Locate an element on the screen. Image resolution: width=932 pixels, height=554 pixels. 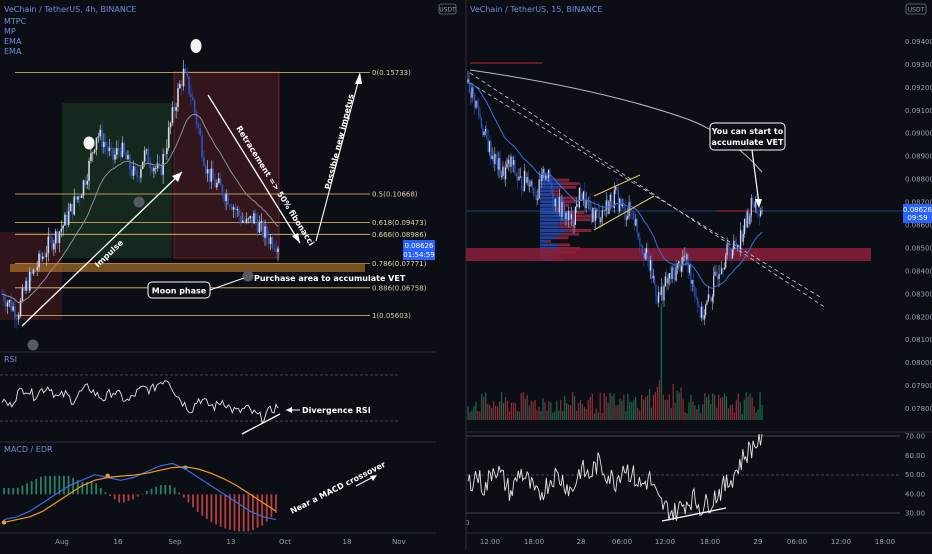
indicator-ema-label-2: EMA is located at coordinates (13, 51).